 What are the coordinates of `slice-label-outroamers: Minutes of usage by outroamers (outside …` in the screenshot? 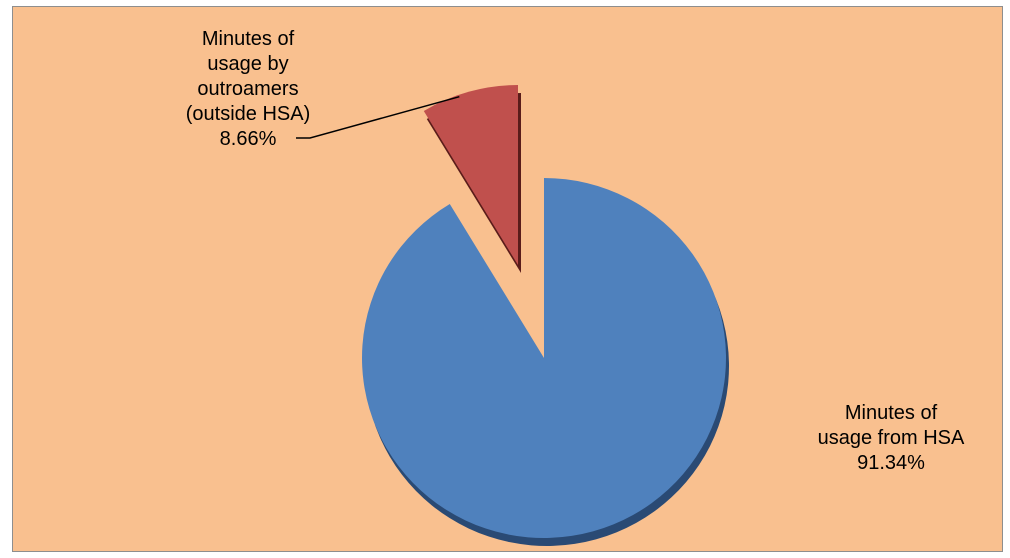 It's located at (248, 89).